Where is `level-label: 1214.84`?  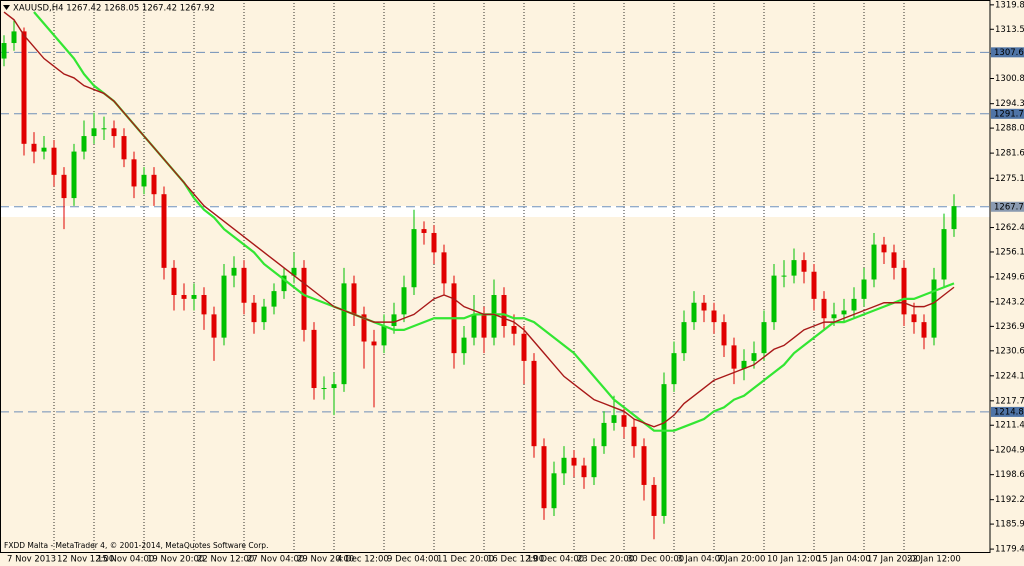
level-label: 1214.84 is located at coordinates (1009, 412).